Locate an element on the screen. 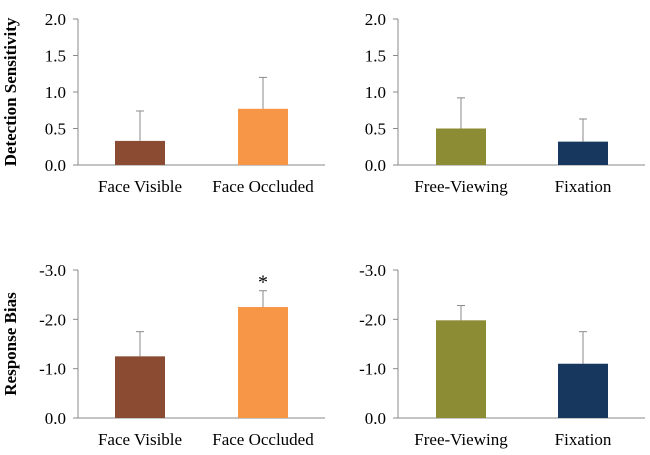  y-axis-title: Detection Sensitivity is located at coordinates (10, 91).